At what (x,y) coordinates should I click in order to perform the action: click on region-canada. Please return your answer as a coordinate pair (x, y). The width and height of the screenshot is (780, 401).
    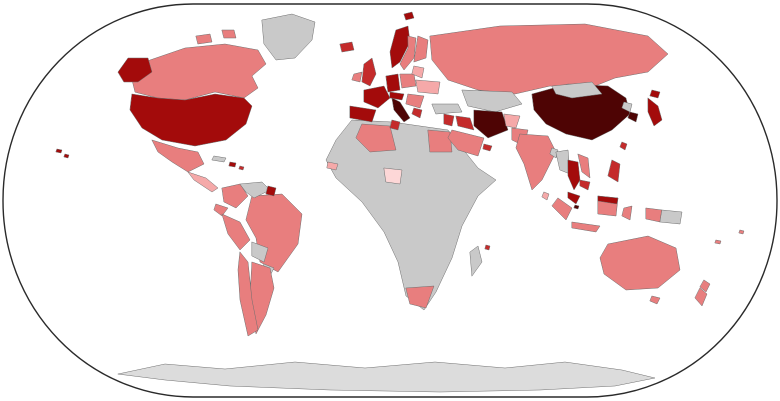
    Looking at the image, I should click on (198, 72).